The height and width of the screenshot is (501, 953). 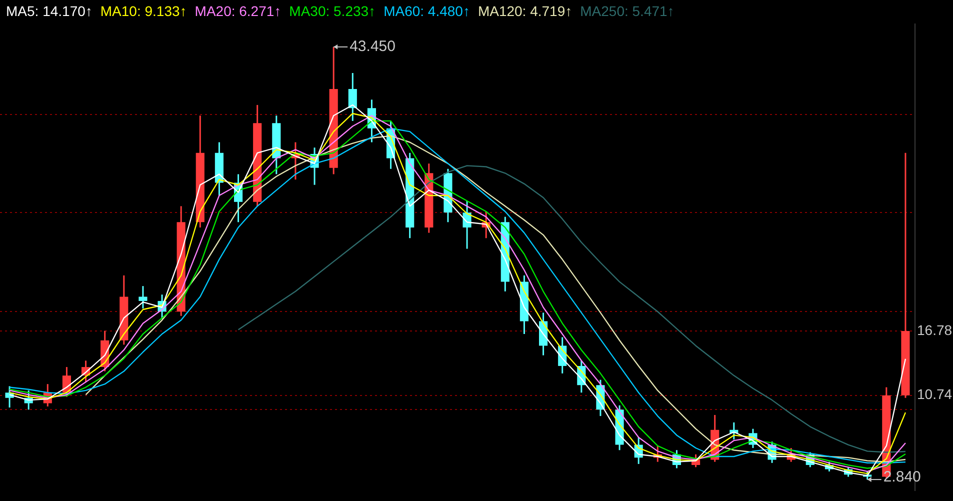 I want to click on y-tick-label: 10.74, so click(x=934, y=394).